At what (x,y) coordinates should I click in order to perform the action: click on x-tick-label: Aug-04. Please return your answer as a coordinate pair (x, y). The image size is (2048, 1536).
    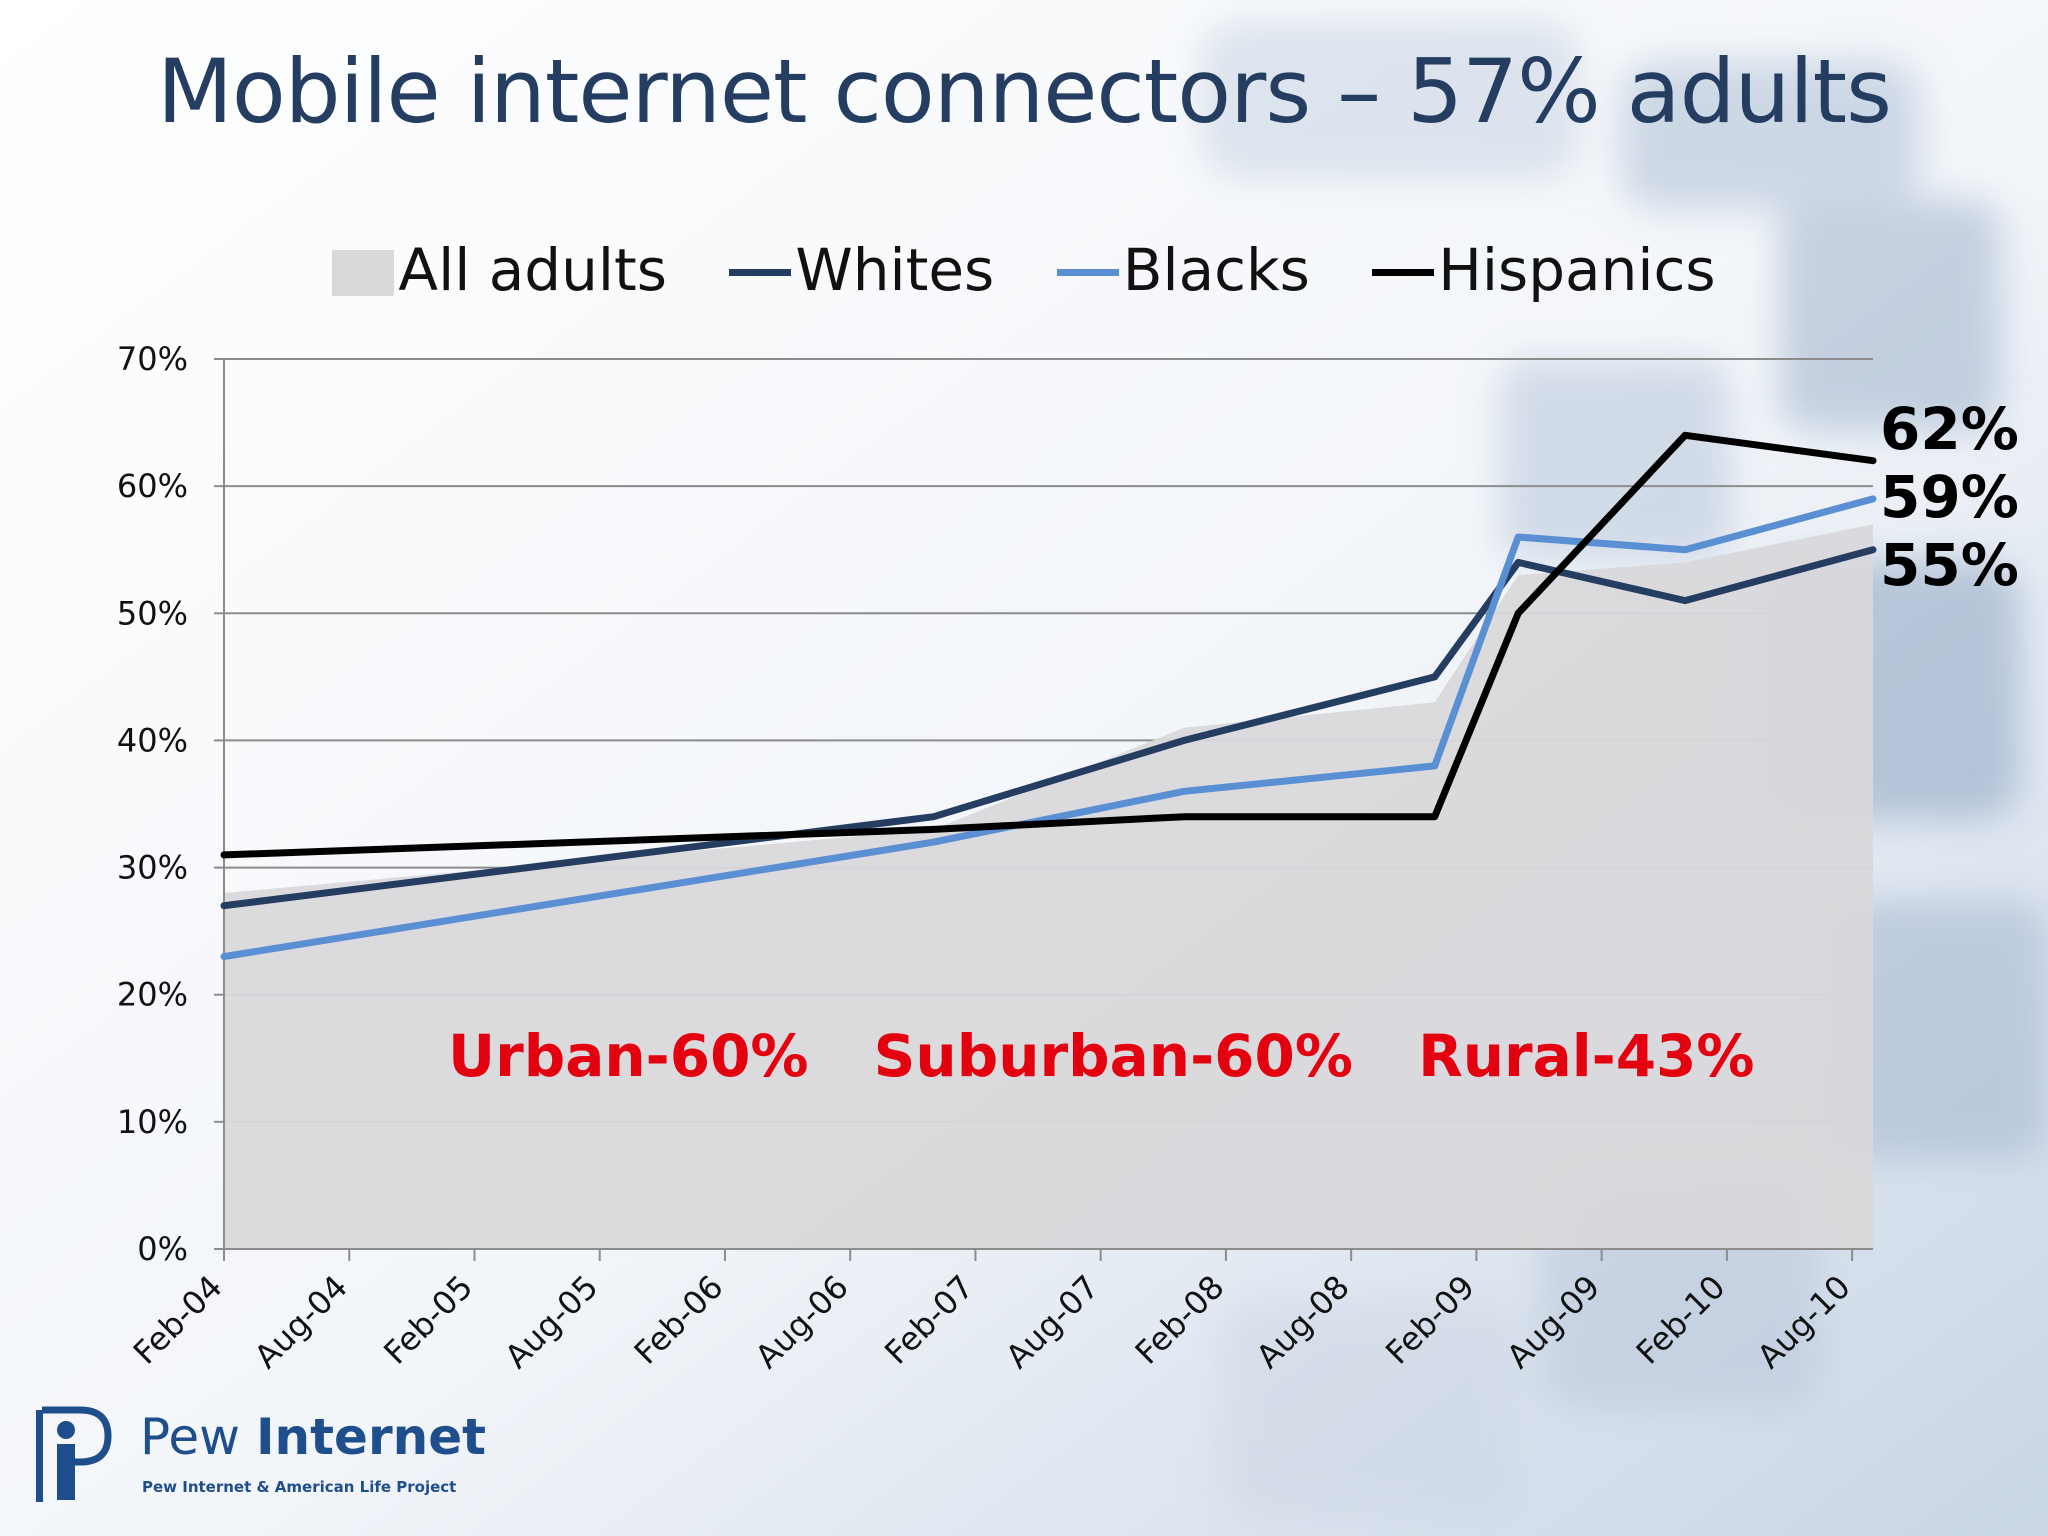
    Looking at the image, I should click on (301, 1322).